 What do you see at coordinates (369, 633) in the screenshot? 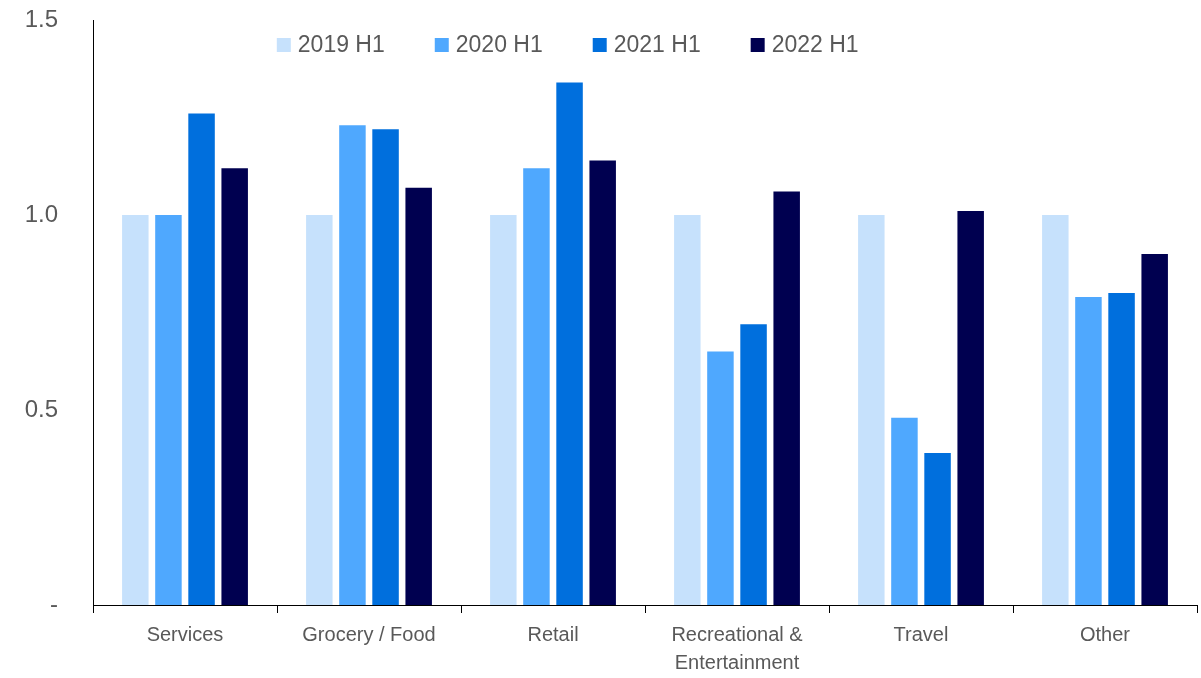
I see `x-tick-label: Grocery / Food` at bounding box center [369, 633].